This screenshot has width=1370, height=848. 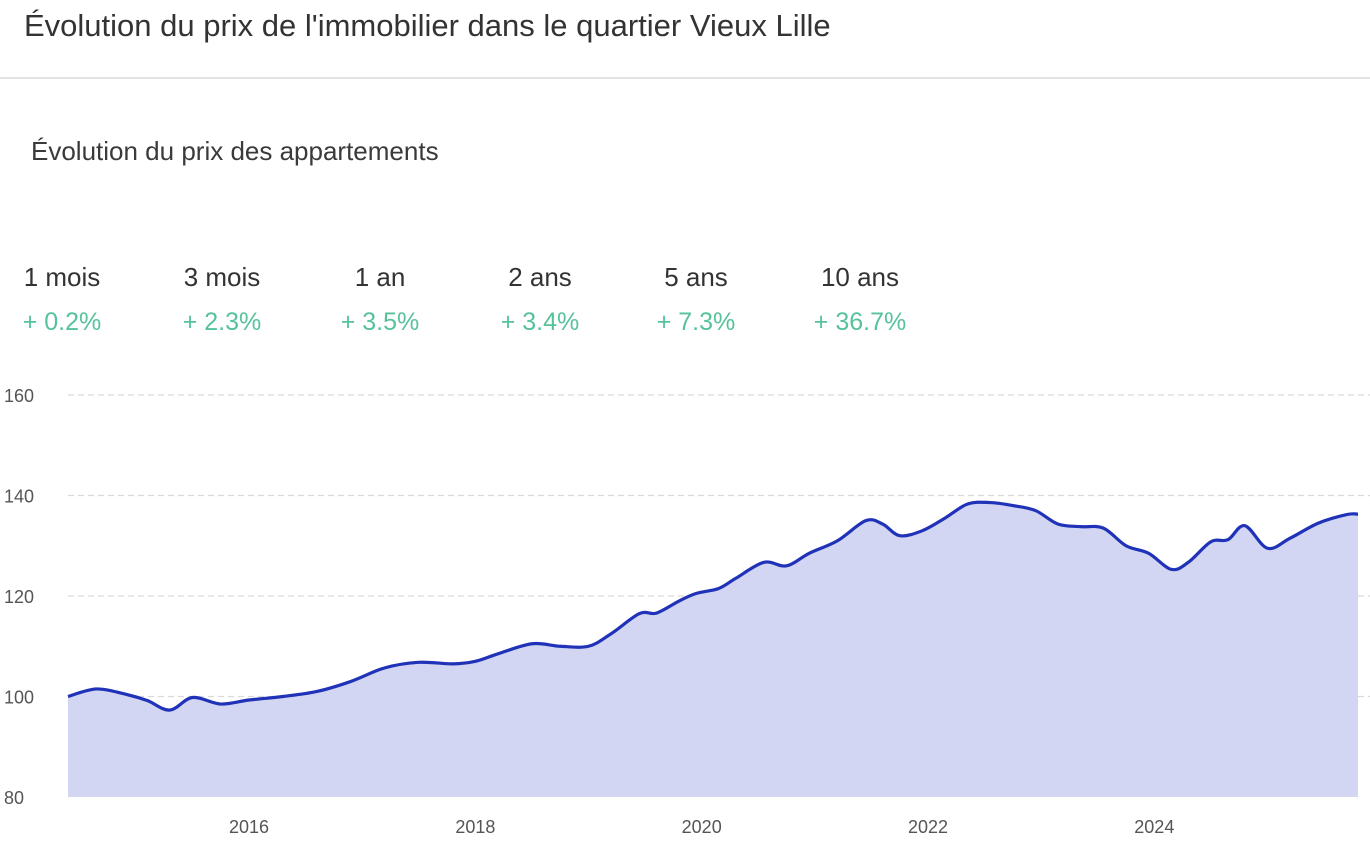 What do you see at coordinates (249, 827) in the screenshot?
I see `x-tick-label: 2016` at bounding box center [249, 827].